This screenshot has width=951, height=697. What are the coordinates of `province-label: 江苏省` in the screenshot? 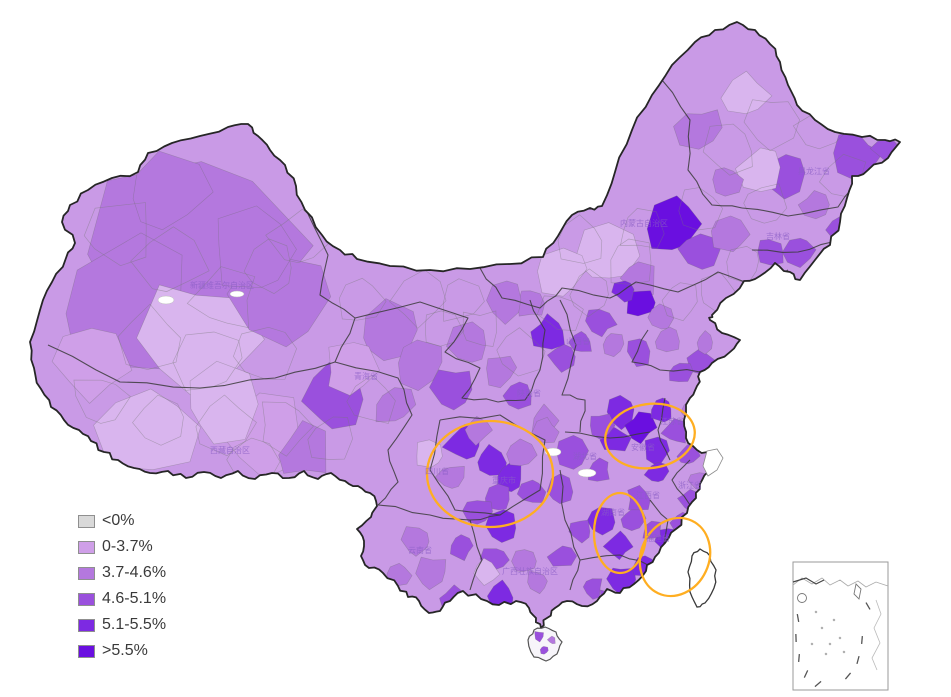 It's located at (672, 421).